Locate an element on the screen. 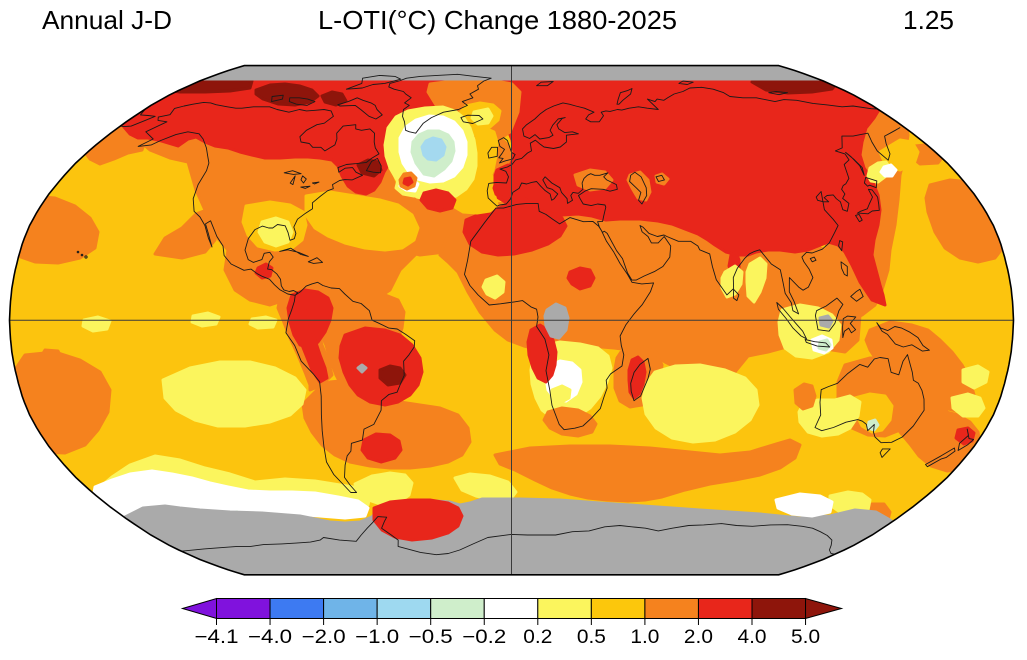 Image resolution: width=1027 pixels, height=660 pixels. svg-text: −1.0 is located at coordinates (377, 637).